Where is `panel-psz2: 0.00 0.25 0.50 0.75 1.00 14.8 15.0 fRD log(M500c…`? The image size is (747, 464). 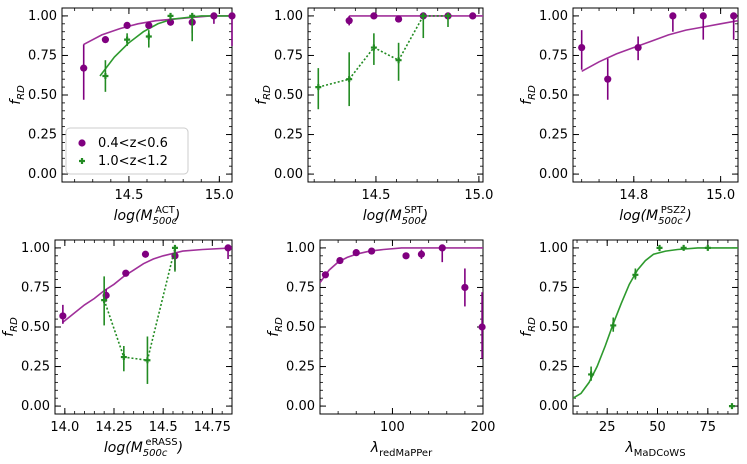
panel-psz2: 0.00 0.25 0.50 0.75 1.00 14.8 15.0 fRD log(M500c… is located at coordinates (629, 117).